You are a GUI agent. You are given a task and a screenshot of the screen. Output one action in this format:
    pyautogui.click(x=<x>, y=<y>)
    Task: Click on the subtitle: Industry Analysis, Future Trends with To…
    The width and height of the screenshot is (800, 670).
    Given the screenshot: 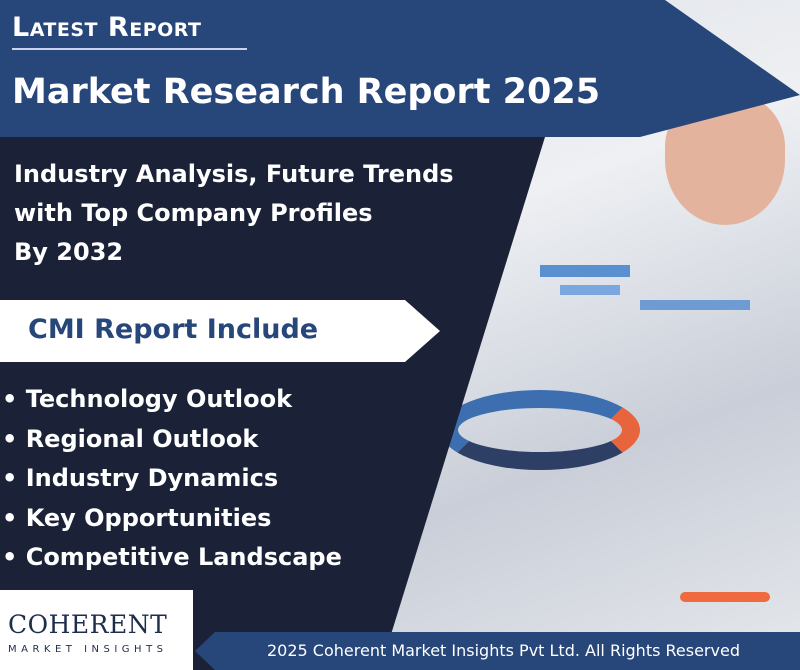 What is the action you would take?
    pyautogui.click(x=234, y=213)
    